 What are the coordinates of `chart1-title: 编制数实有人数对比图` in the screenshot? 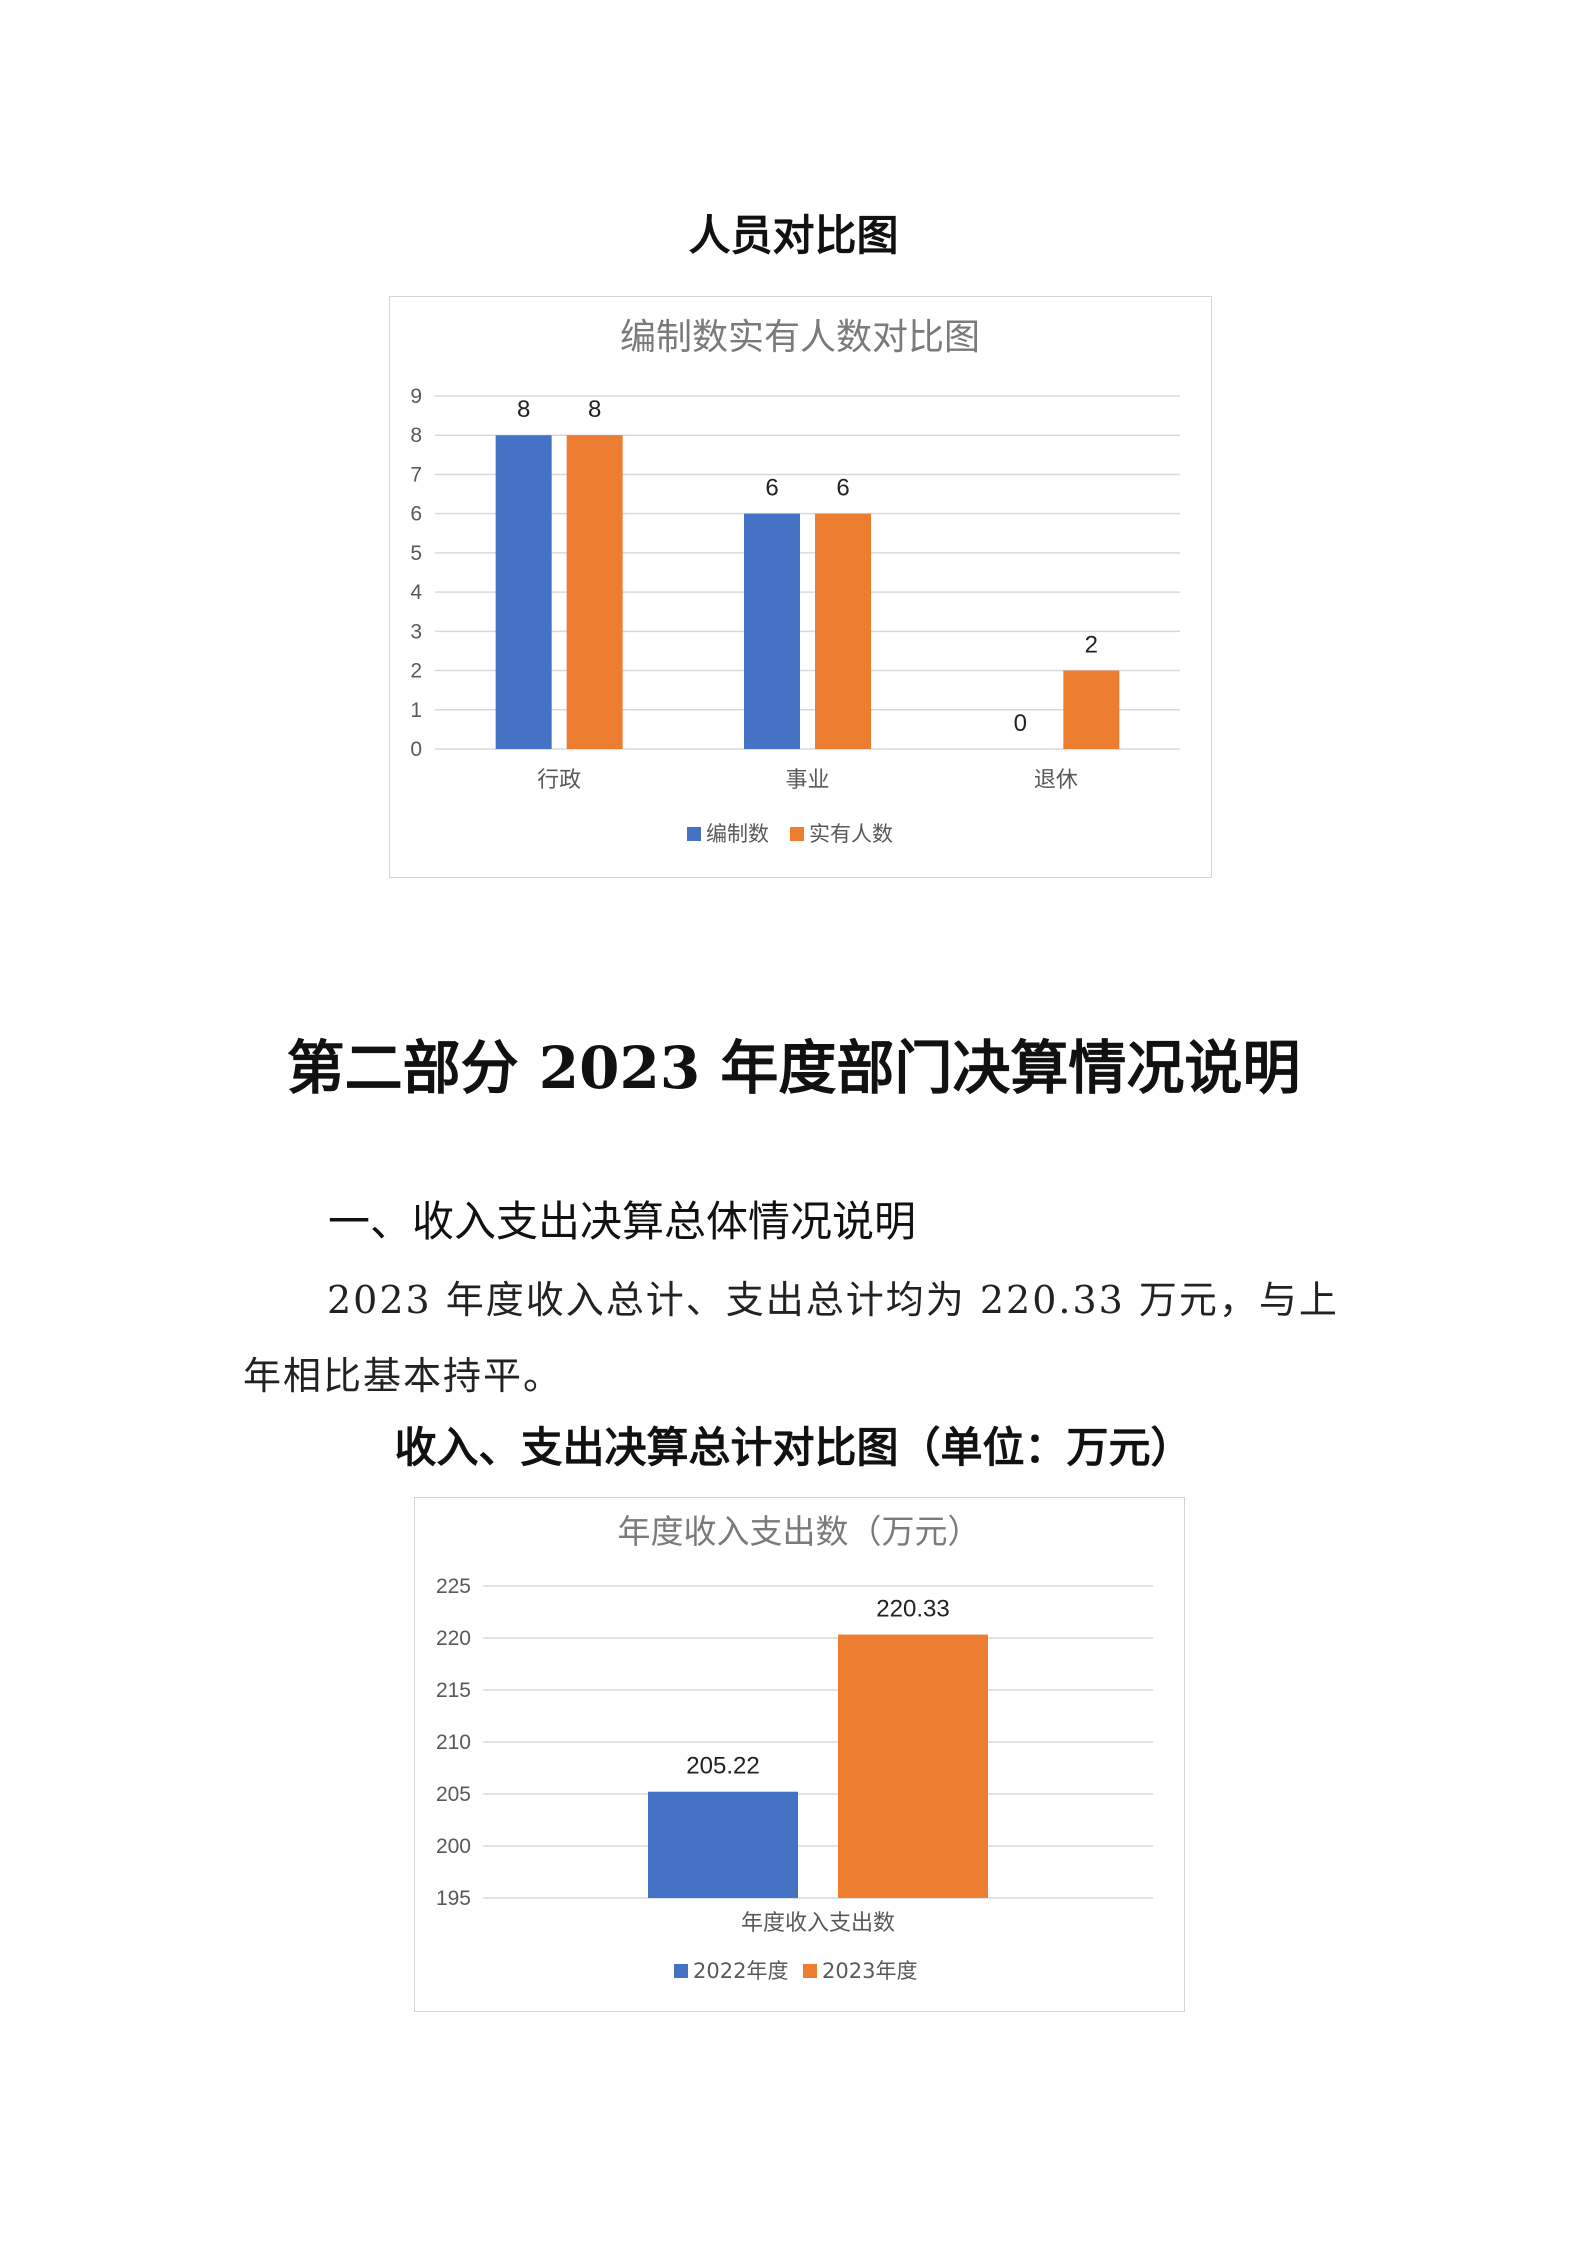 It's located at (800, 337).